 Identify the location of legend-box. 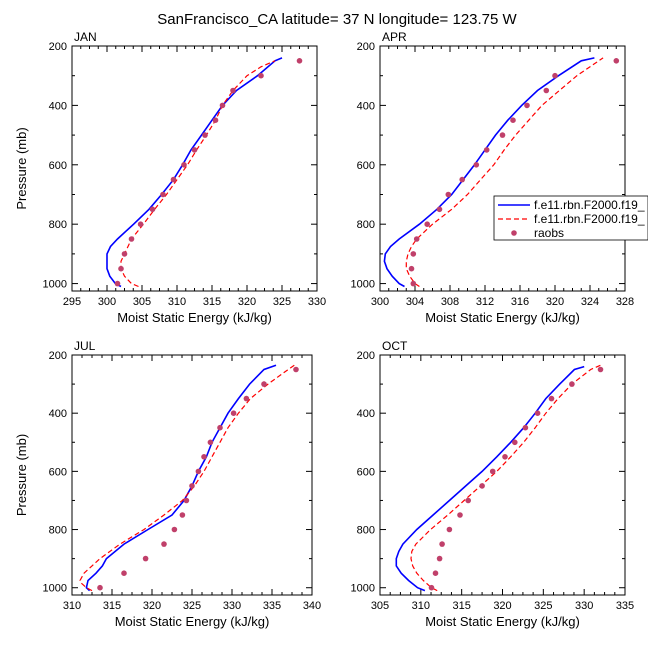
(570, 218).